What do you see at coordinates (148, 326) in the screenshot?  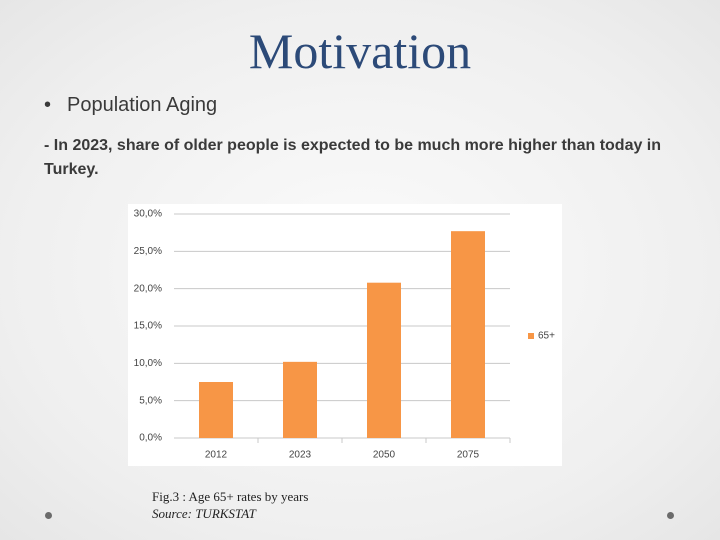 I see `y-tick-label: 15,0%` at bounding box center [148, 326].